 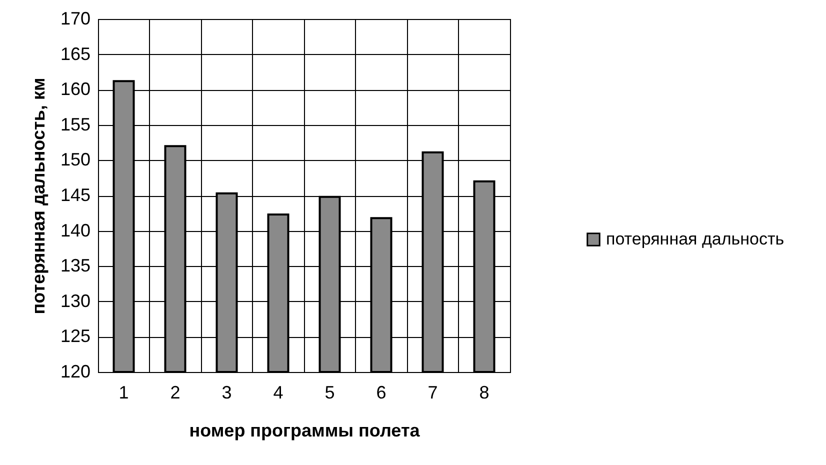 I want to click on x-tick-label: 5, so click(x=329, y=392).